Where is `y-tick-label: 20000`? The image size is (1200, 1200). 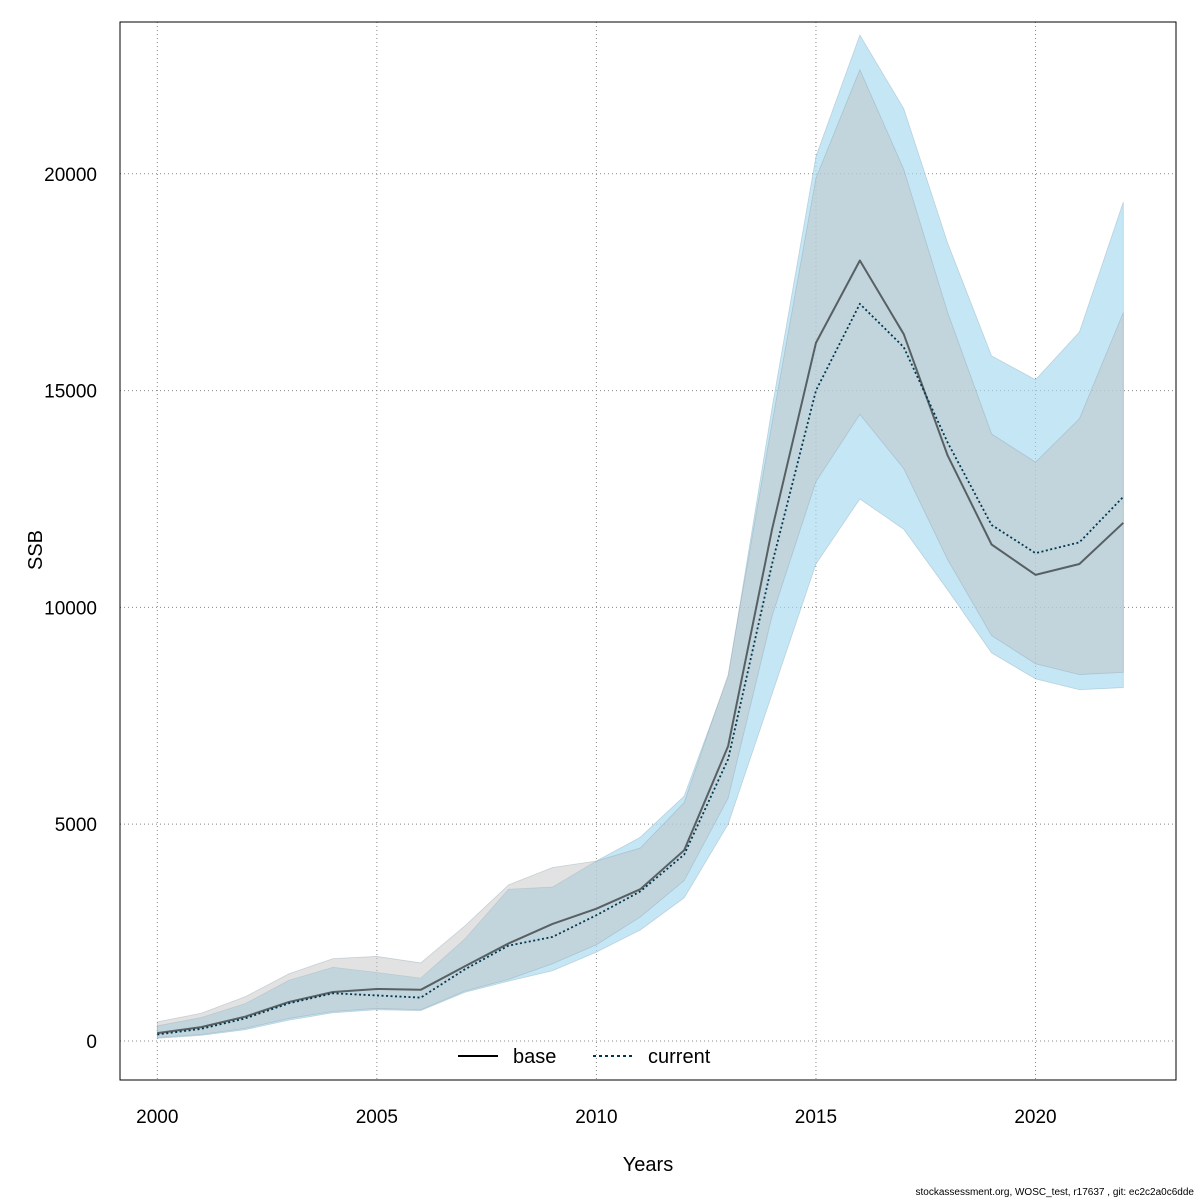 y-tick-label: 20000 is located at coordinates (70, 175).